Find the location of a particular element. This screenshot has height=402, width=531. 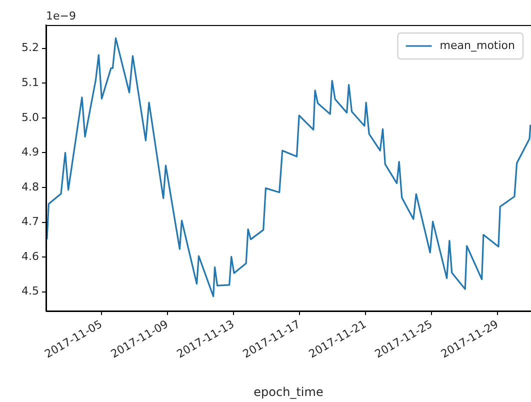

y-tick-label: 4.7 is located at coordinates (30, 221).